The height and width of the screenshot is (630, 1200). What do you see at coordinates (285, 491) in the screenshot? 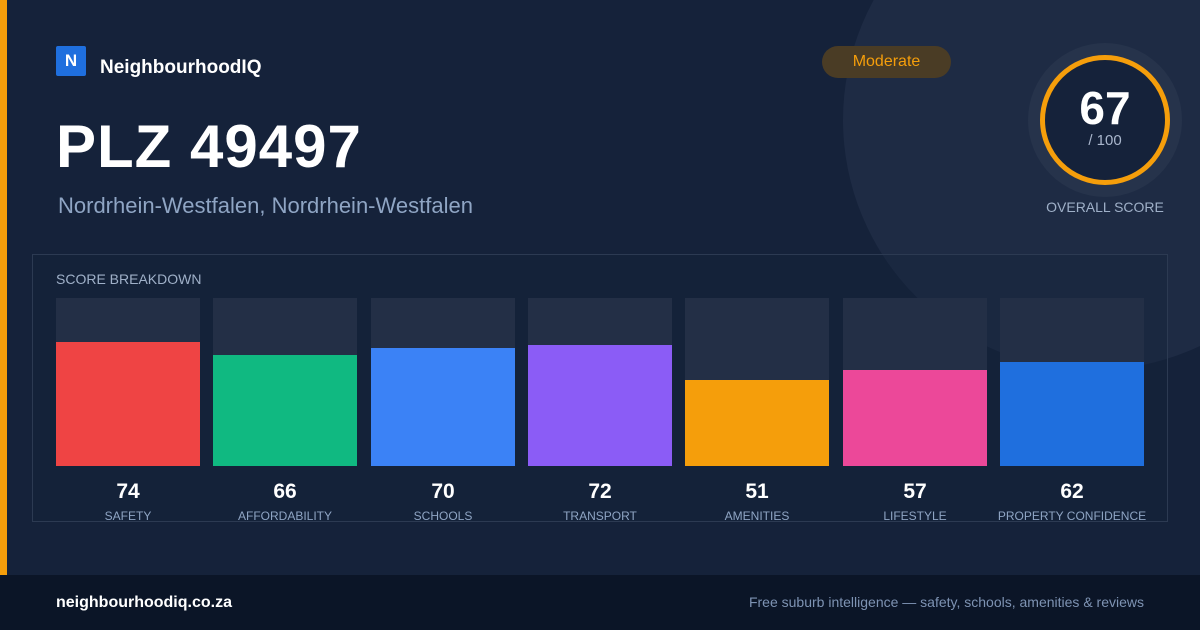
I see `score-bar-value: 66` at bounding box center [285, 491].